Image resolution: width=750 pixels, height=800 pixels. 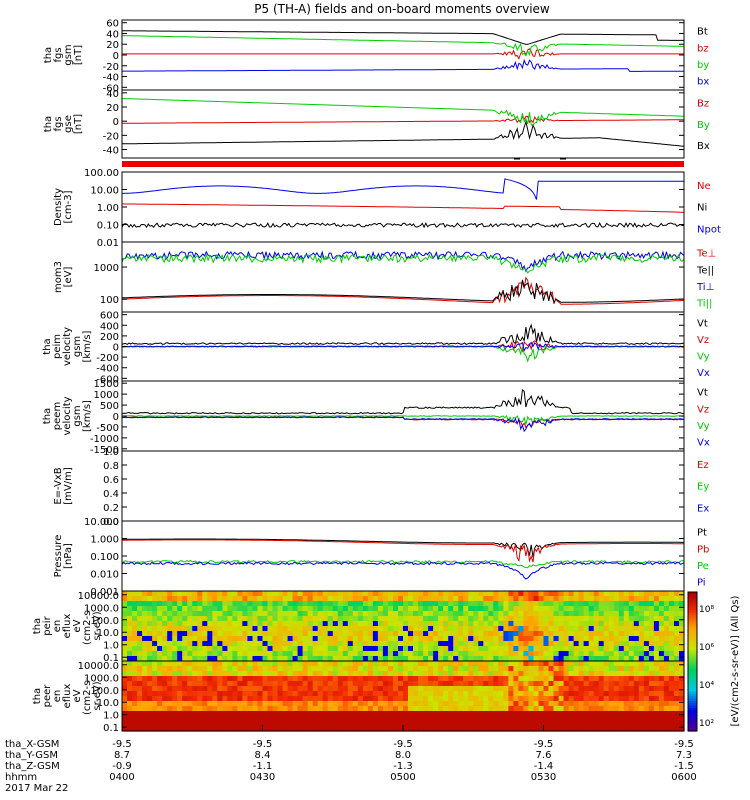 I want to click on legend-By: By, so click(x=703, y=125).